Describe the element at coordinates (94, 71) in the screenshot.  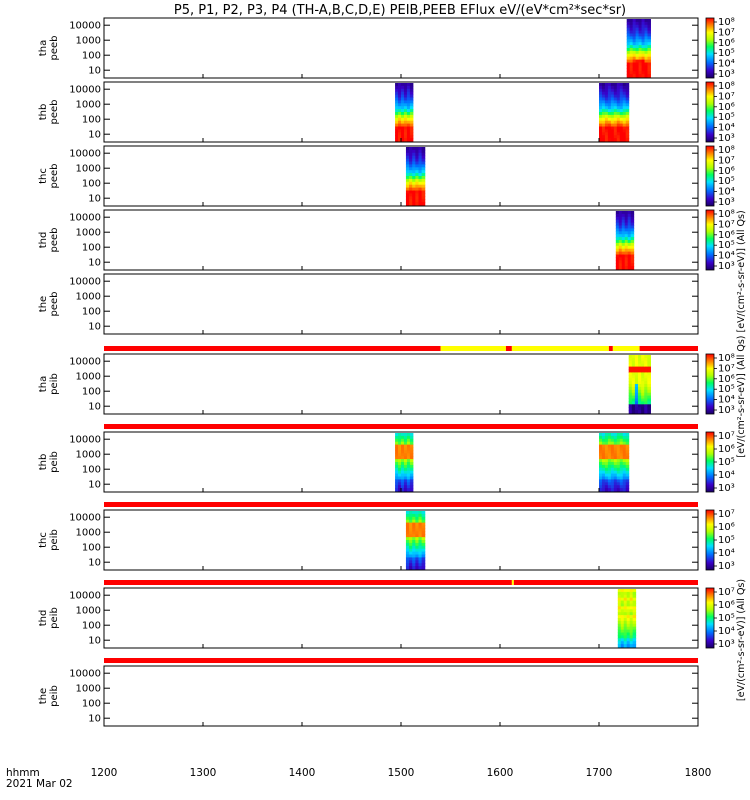
I see `y-tick-label: 10` at that location.